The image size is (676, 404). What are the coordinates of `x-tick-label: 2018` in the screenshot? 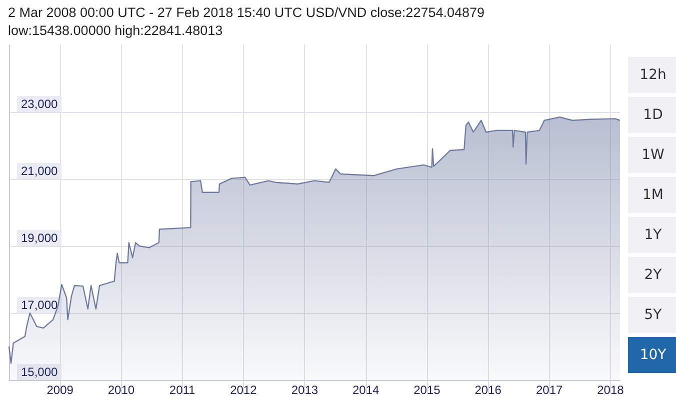 It's located at (610, 390).